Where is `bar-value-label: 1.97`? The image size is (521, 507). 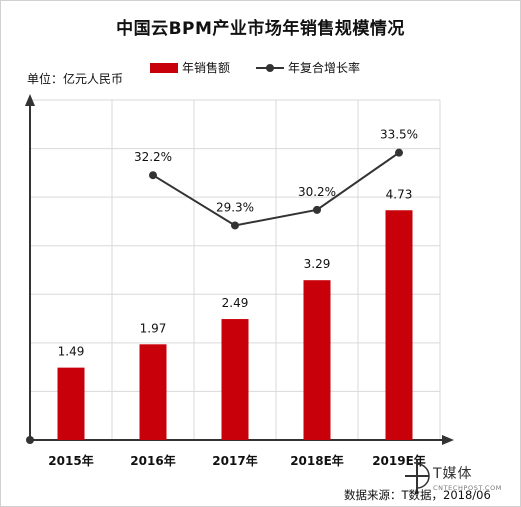
bar-value-label: 1.97 is located at coordinates (153, 328).